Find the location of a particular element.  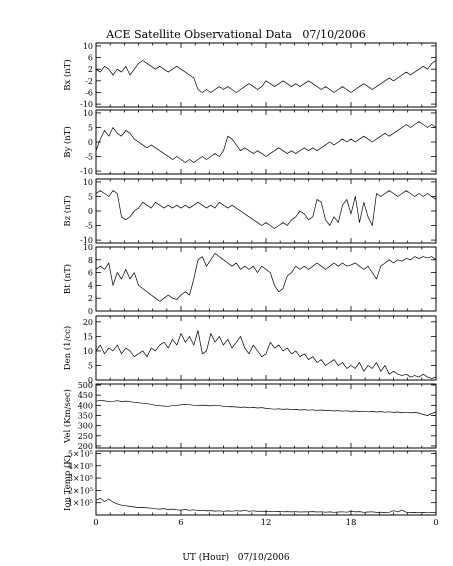

series-line-vel is located at coordinates (266, 407).